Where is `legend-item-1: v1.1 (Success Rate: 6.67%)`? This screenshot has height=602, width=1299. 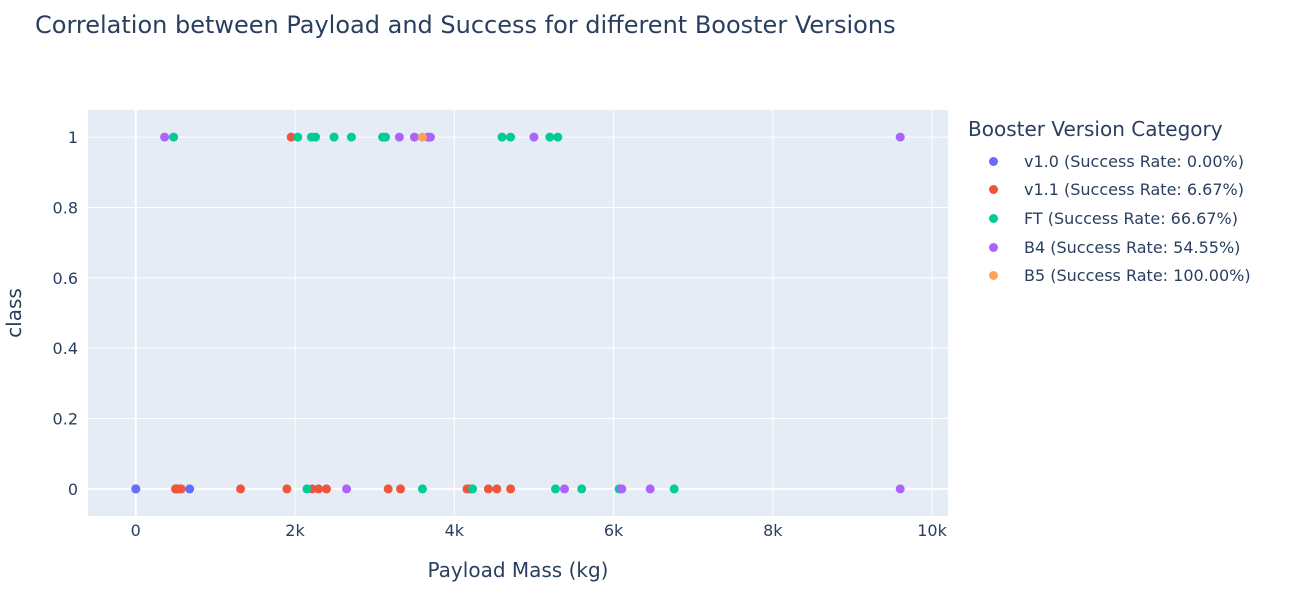 legend-item-1: v1.1 (Success Rate: 6.67%) is located at coordinates (1109, 190).